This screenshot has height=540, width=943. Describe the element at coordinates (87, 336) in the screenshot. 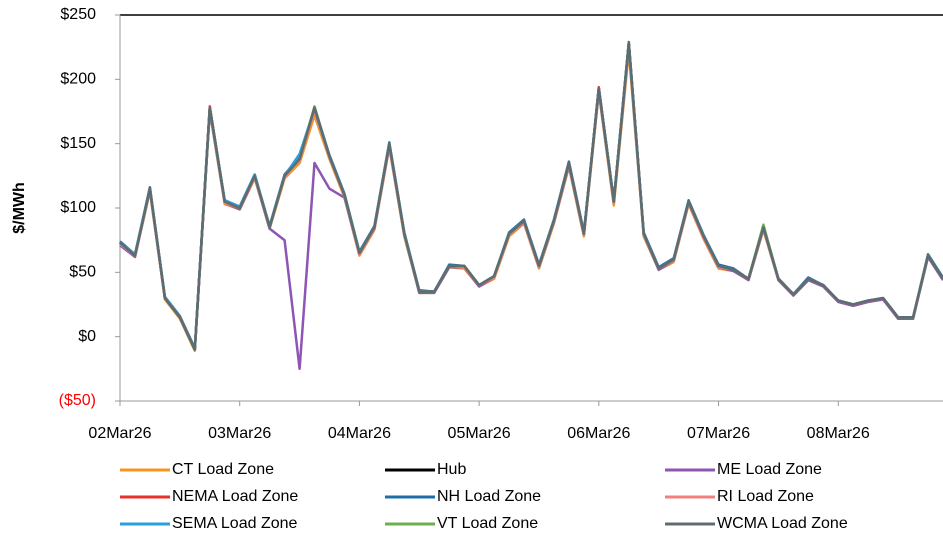

I see `y-tick-label: $0` at that location.